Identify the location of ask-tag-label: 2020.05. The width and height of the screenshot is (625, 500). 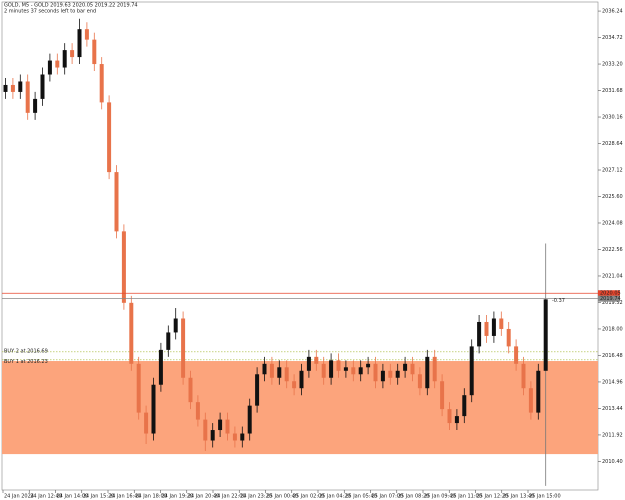
(610, 294).